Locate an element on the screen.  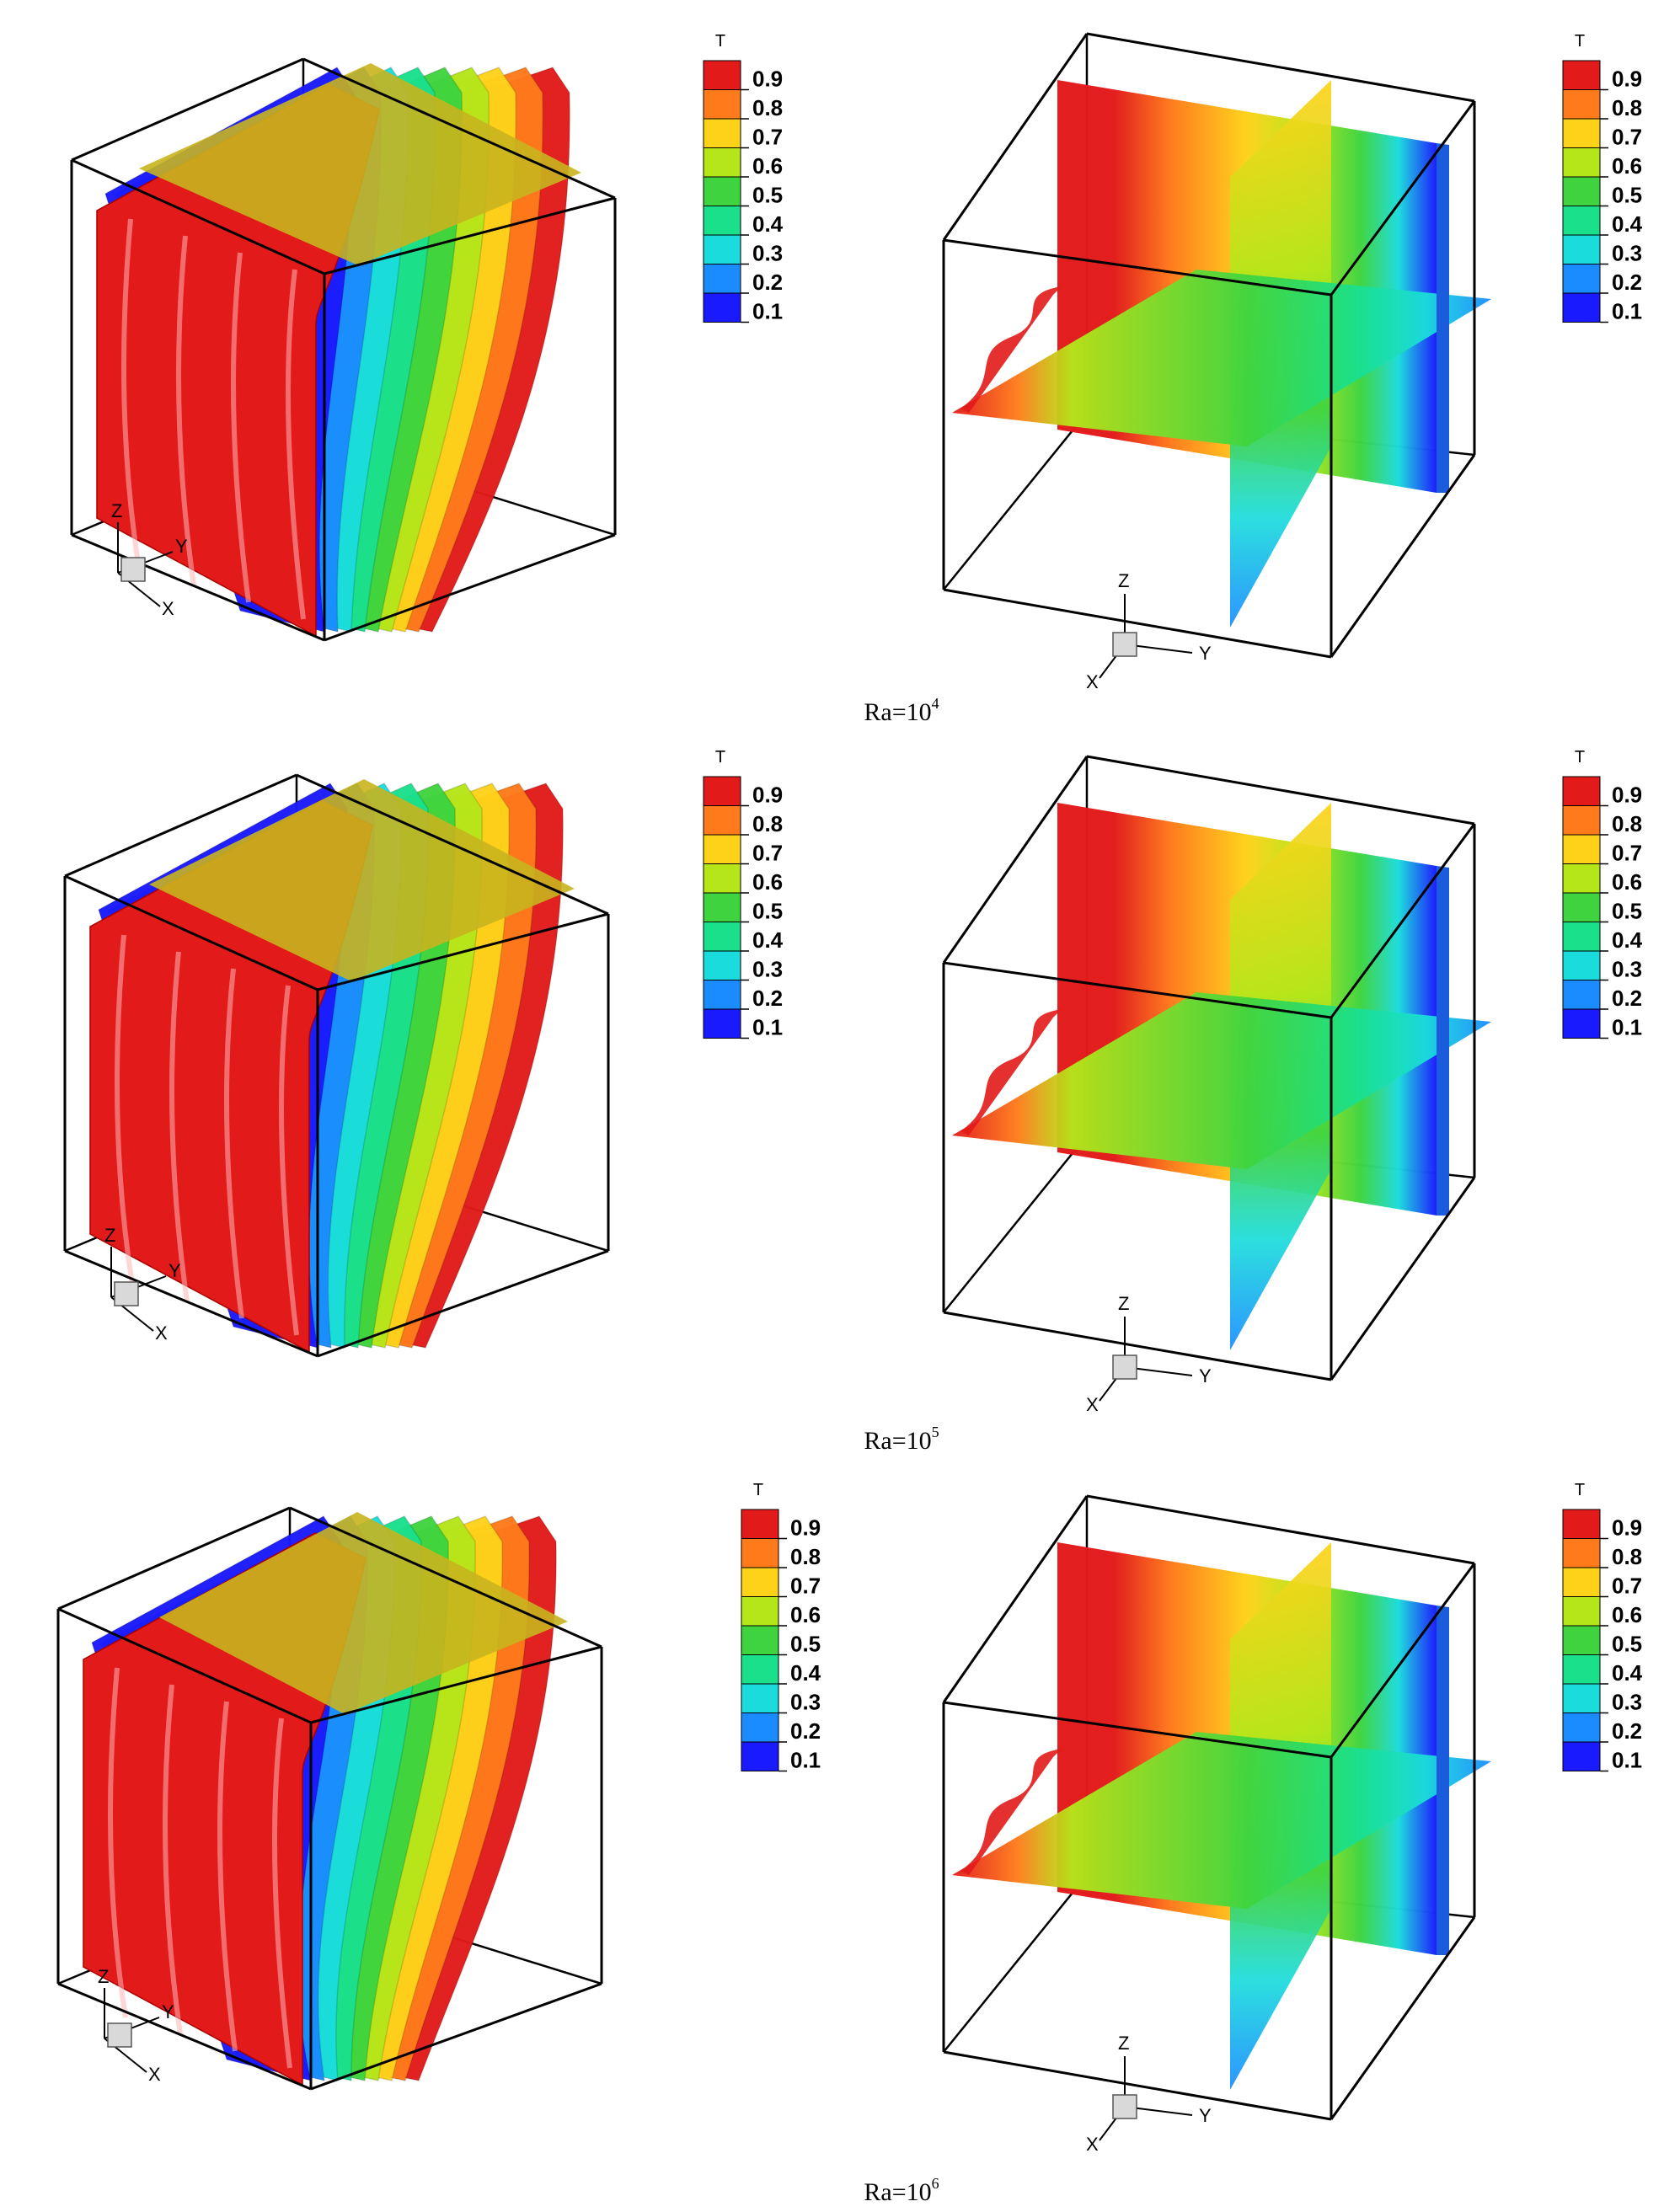
caption-base: Ra=10 is located at coordinates (897, 2192).